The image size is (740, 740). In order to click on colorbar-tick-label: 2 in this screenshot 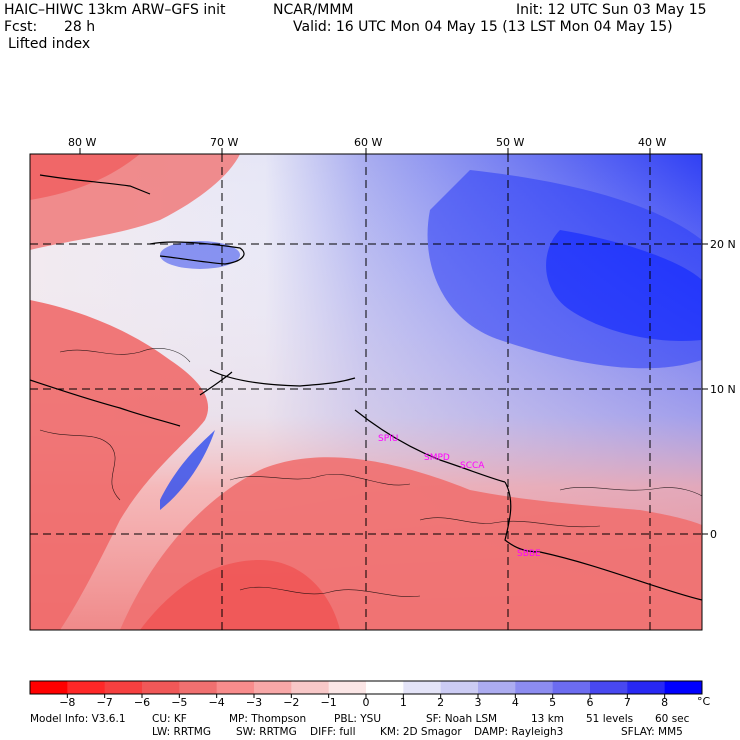, I will do `click(440, 702)`.